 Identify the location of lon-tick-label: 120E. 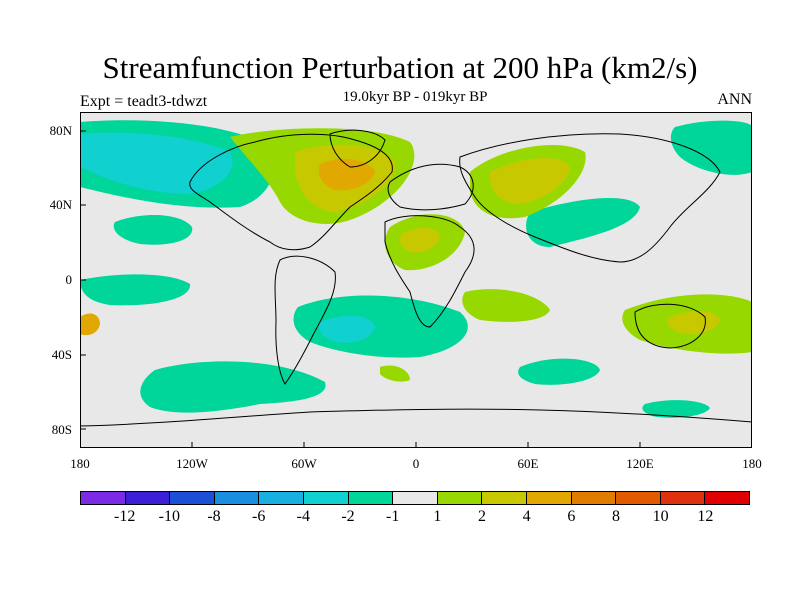
(640, 463).